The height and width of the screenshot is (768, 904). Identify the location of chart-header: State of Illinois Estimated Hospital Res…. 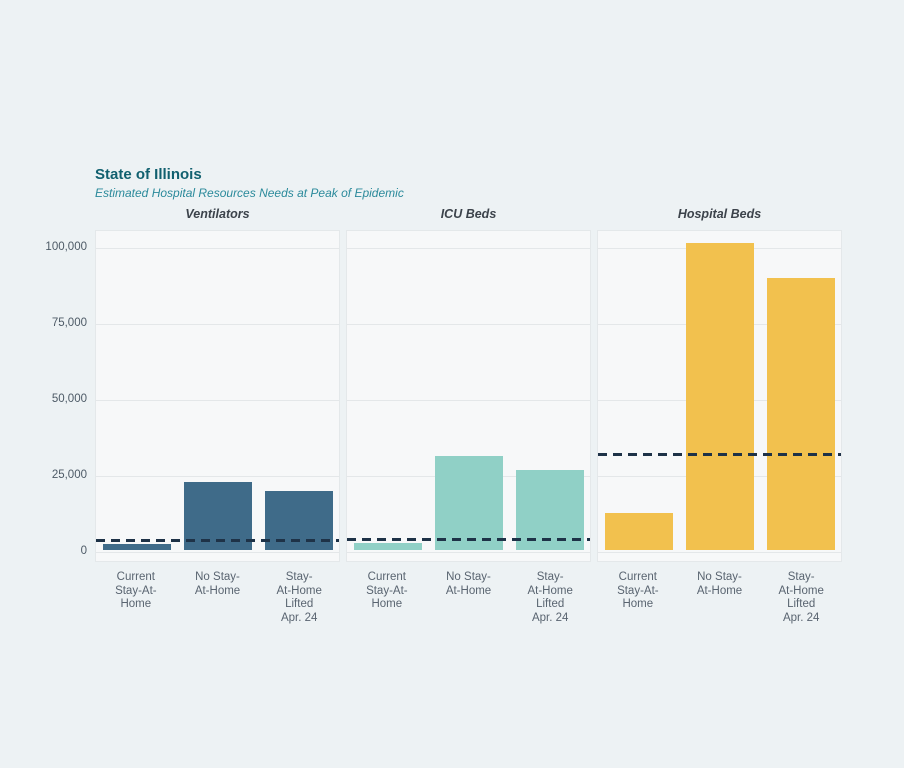
(472, 183).